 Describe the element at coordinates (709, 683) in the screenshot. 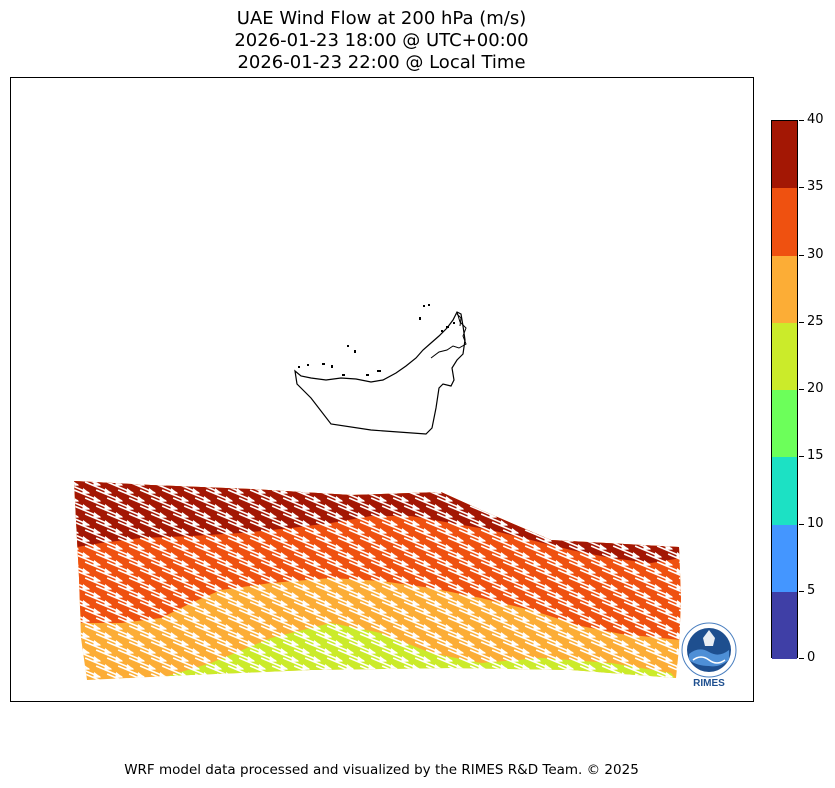

I see `logo-wordmark: RIMES` at that location.